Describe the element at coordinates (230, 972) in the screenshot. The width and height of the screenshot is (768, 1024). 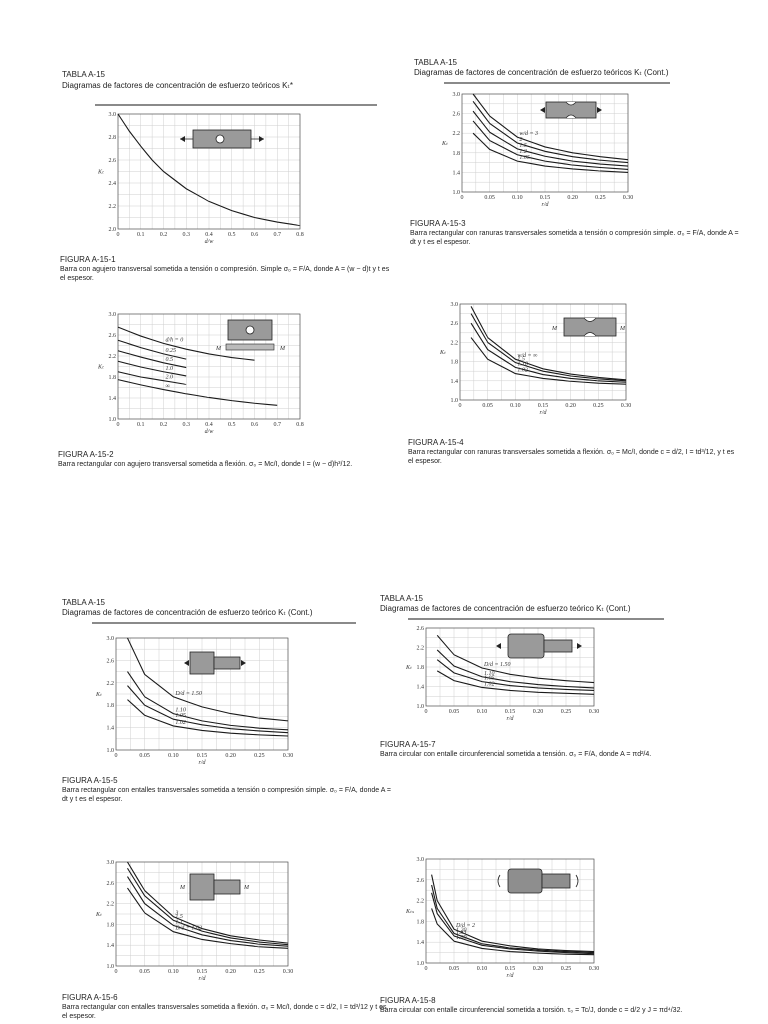
I see `x-tick-label: 0.20` at that location.